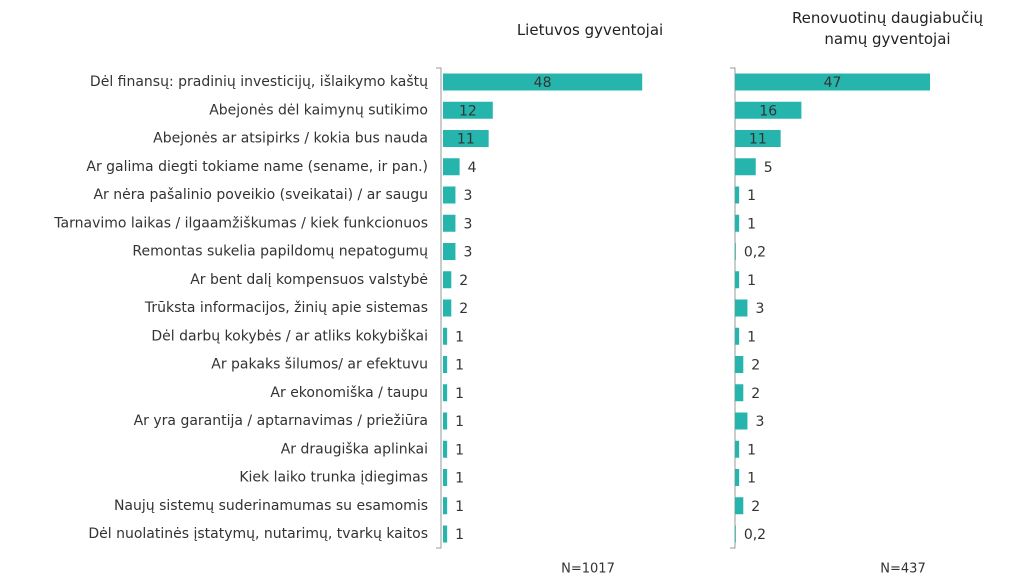 The image size is (1011, 577). I want to click on category-label: Abejonės ar atsipirks / kokia bus nauda, so click(290, 139).